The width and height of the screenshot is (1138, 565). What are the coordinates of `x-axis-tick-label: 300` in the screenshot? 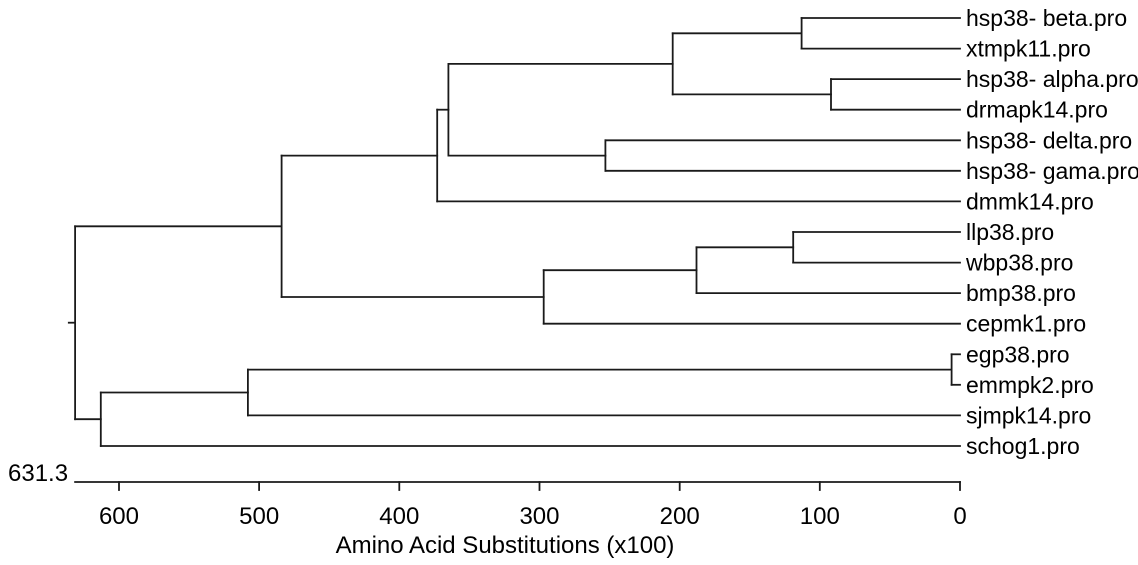 It's located at (539, 516).